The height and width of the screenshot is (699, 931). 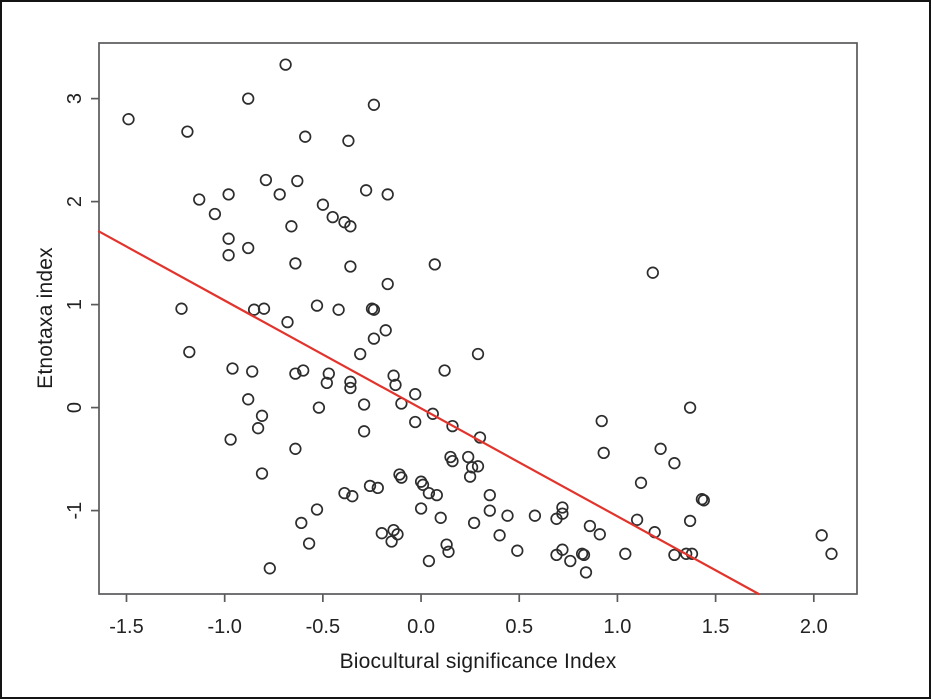 I want to click on x-tick-label: 0.5, so click(x=519, y=627).